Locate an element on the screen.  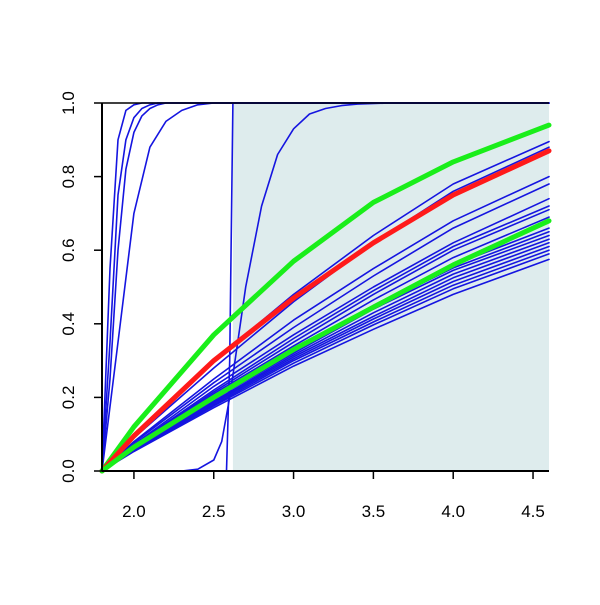
x-tick-label: 4.0 is located at coordinates (453, 511).